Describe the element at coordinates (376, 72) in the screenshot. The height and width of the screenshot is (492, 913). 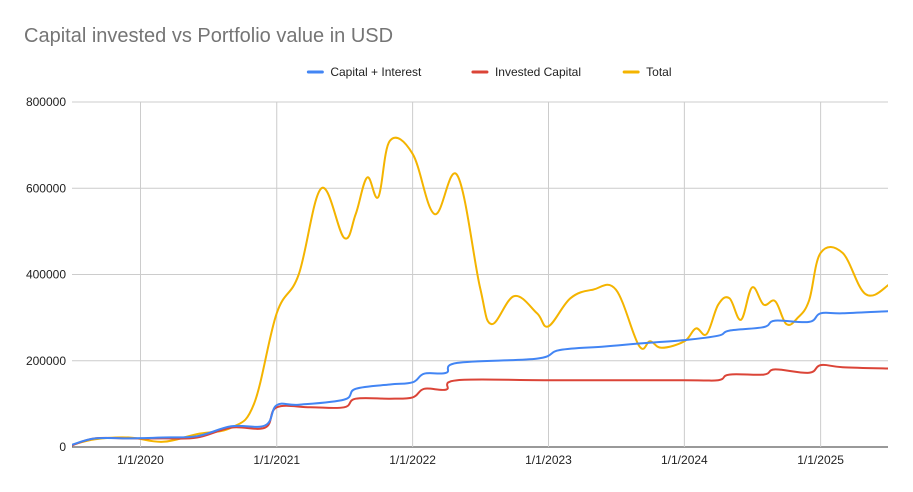
I see `legend-label-capital-interest: Capital + Interest` at that location.